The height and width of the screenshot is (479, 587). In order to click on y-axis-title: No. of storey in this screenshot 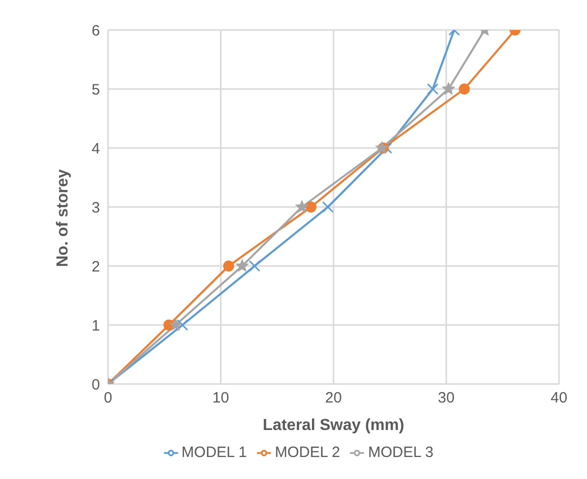, I will do `click(63, 218)`.